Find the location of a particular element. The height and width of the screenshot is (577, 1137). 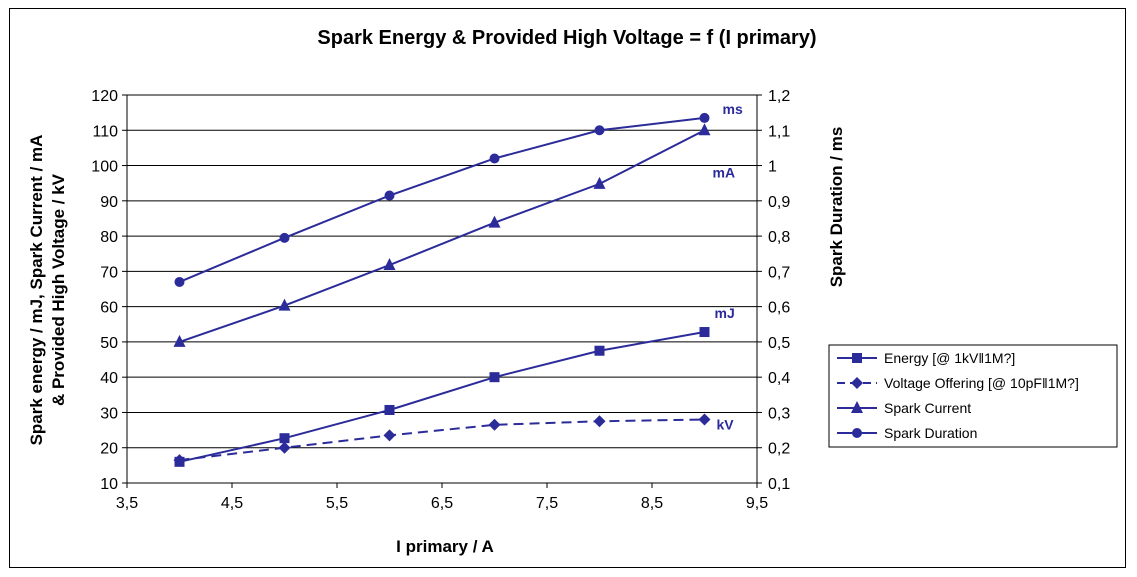

y-axis-title-line1: Spark energy / mJ, Spark Current / mA is located at coordinates (36, 290).